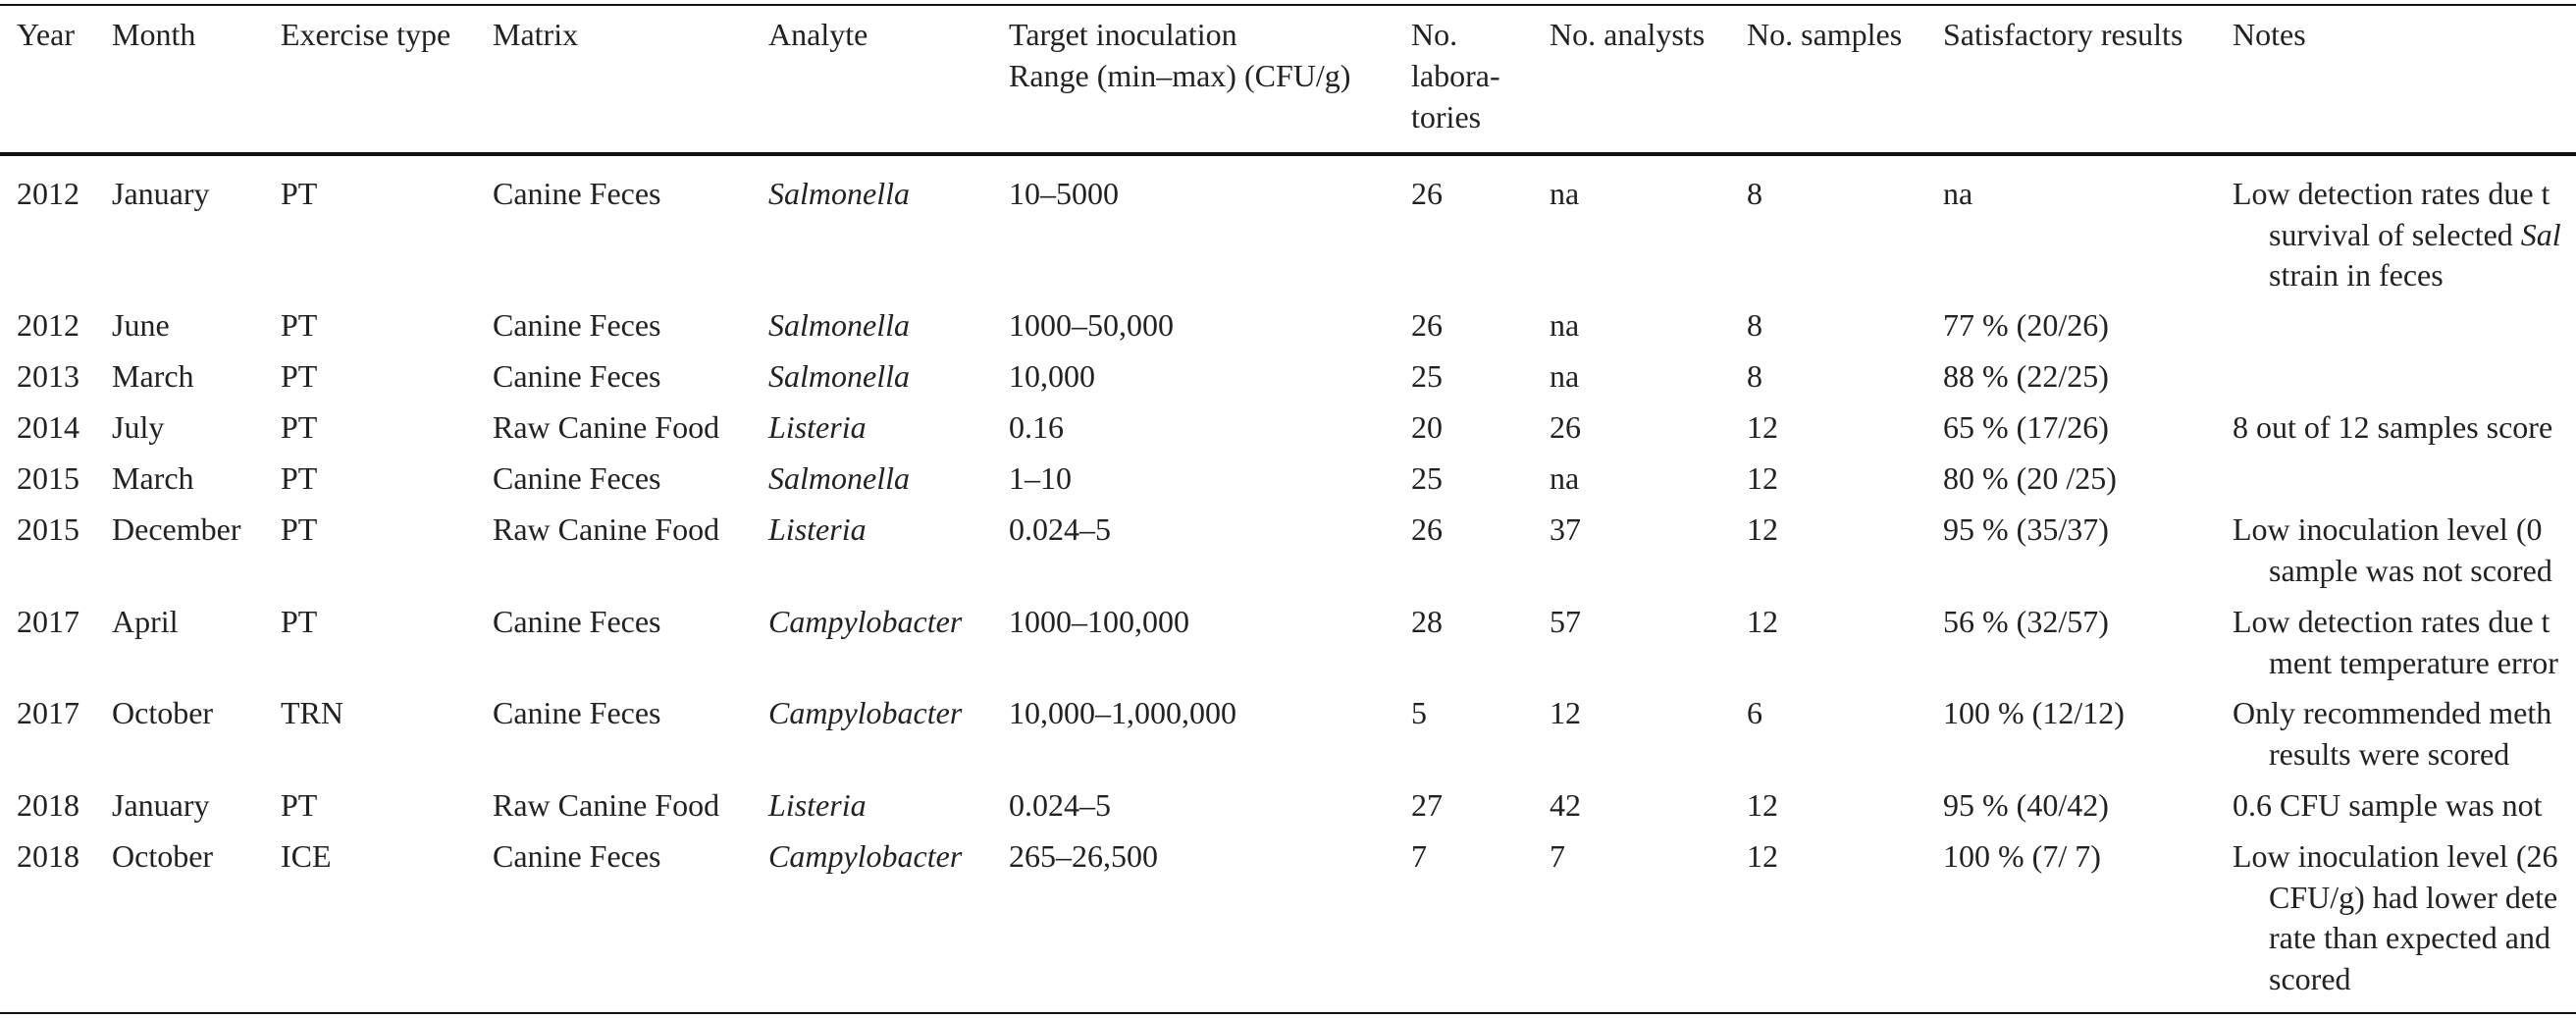 The image size is (2576, 1018). What do you see at coordinates (48, 856) in the screenshot?
I see `year: 2018` at bounding box center [48, 856].